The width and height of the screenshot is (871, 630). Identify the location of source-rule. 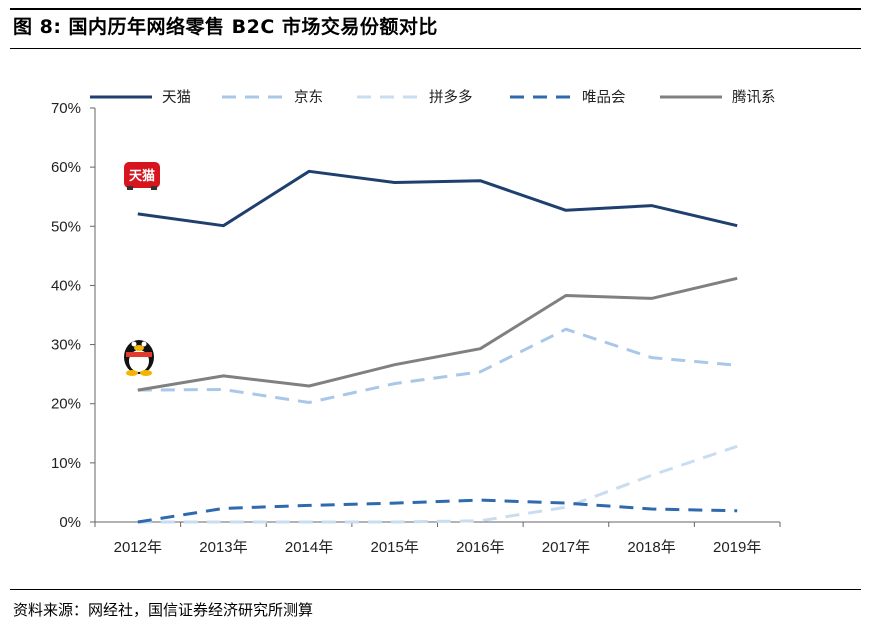
(435, 589).